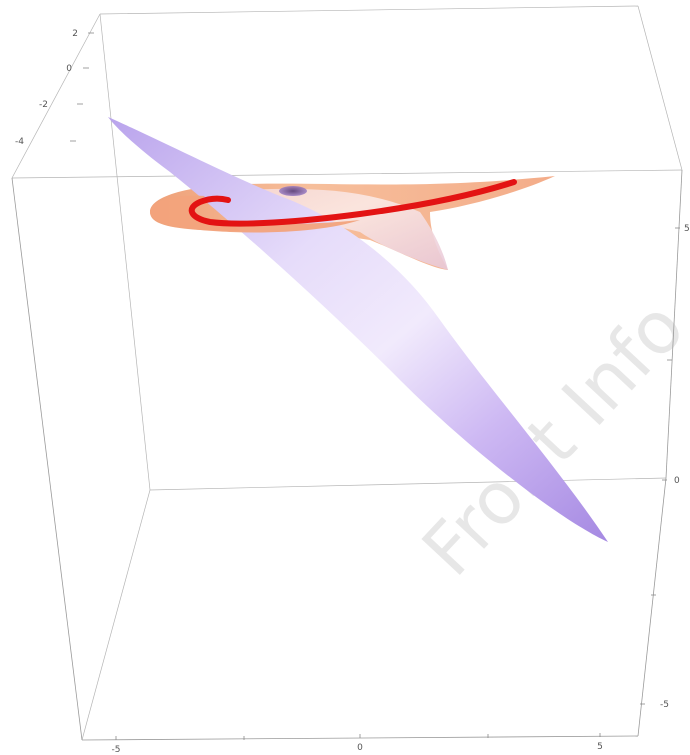 Image resolution: width=690 pixels, height=755 pixels. Describe the element at coordinates (687, 229) in the screenshot. I see `tick-label-r-5: 5` at that location.